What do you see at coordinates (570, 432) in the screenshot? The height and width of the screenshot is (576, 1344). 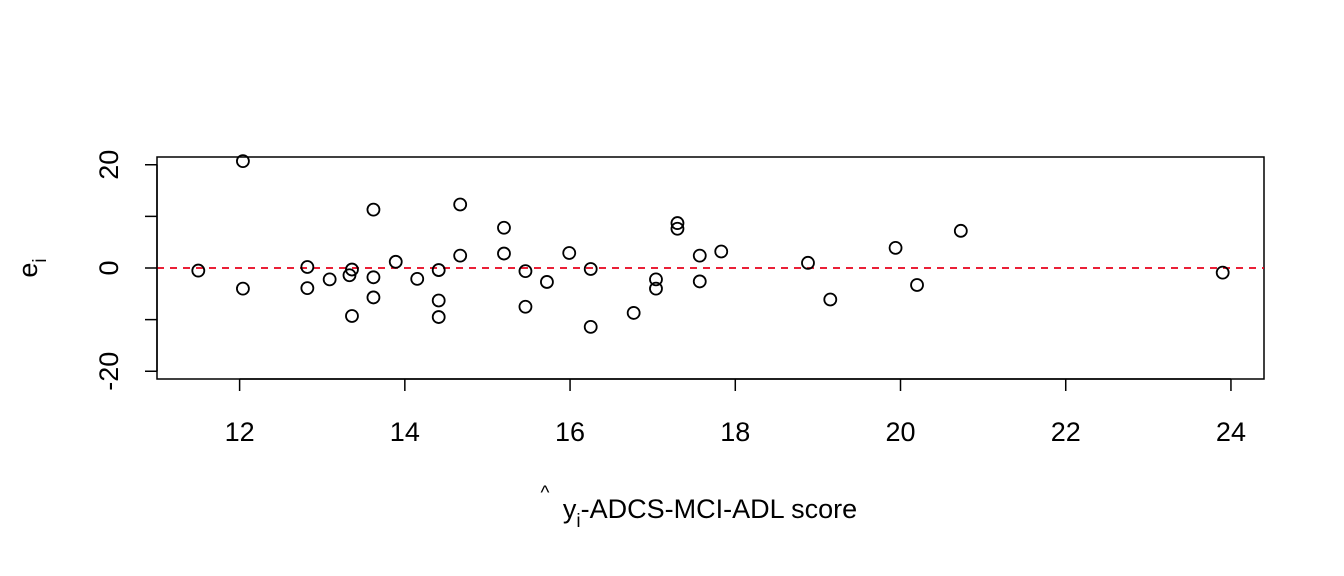 I see `x-tick-label: 16` at bounding box center [570, 432].